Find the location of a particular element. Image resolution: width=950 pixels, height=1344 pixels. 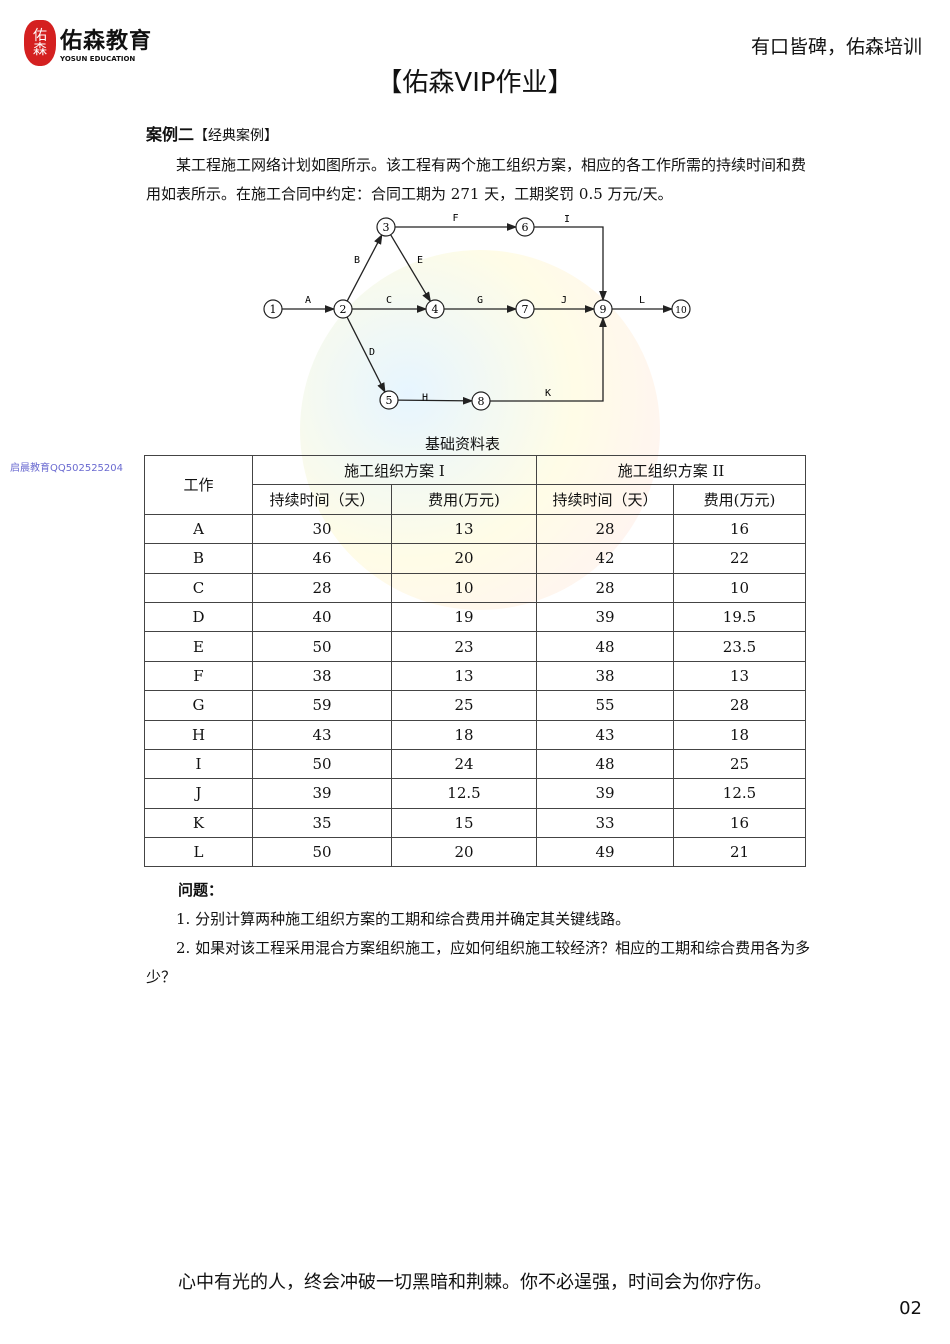

edge-label: I is located at coordinates (567, 219).